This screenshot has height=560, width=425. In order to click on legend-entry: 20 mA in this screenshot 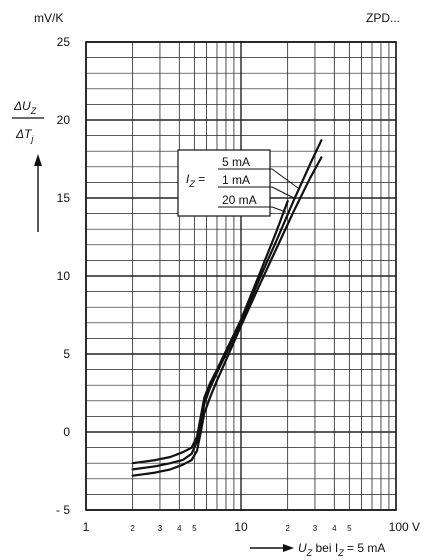, I will do `click(239, 200)`.